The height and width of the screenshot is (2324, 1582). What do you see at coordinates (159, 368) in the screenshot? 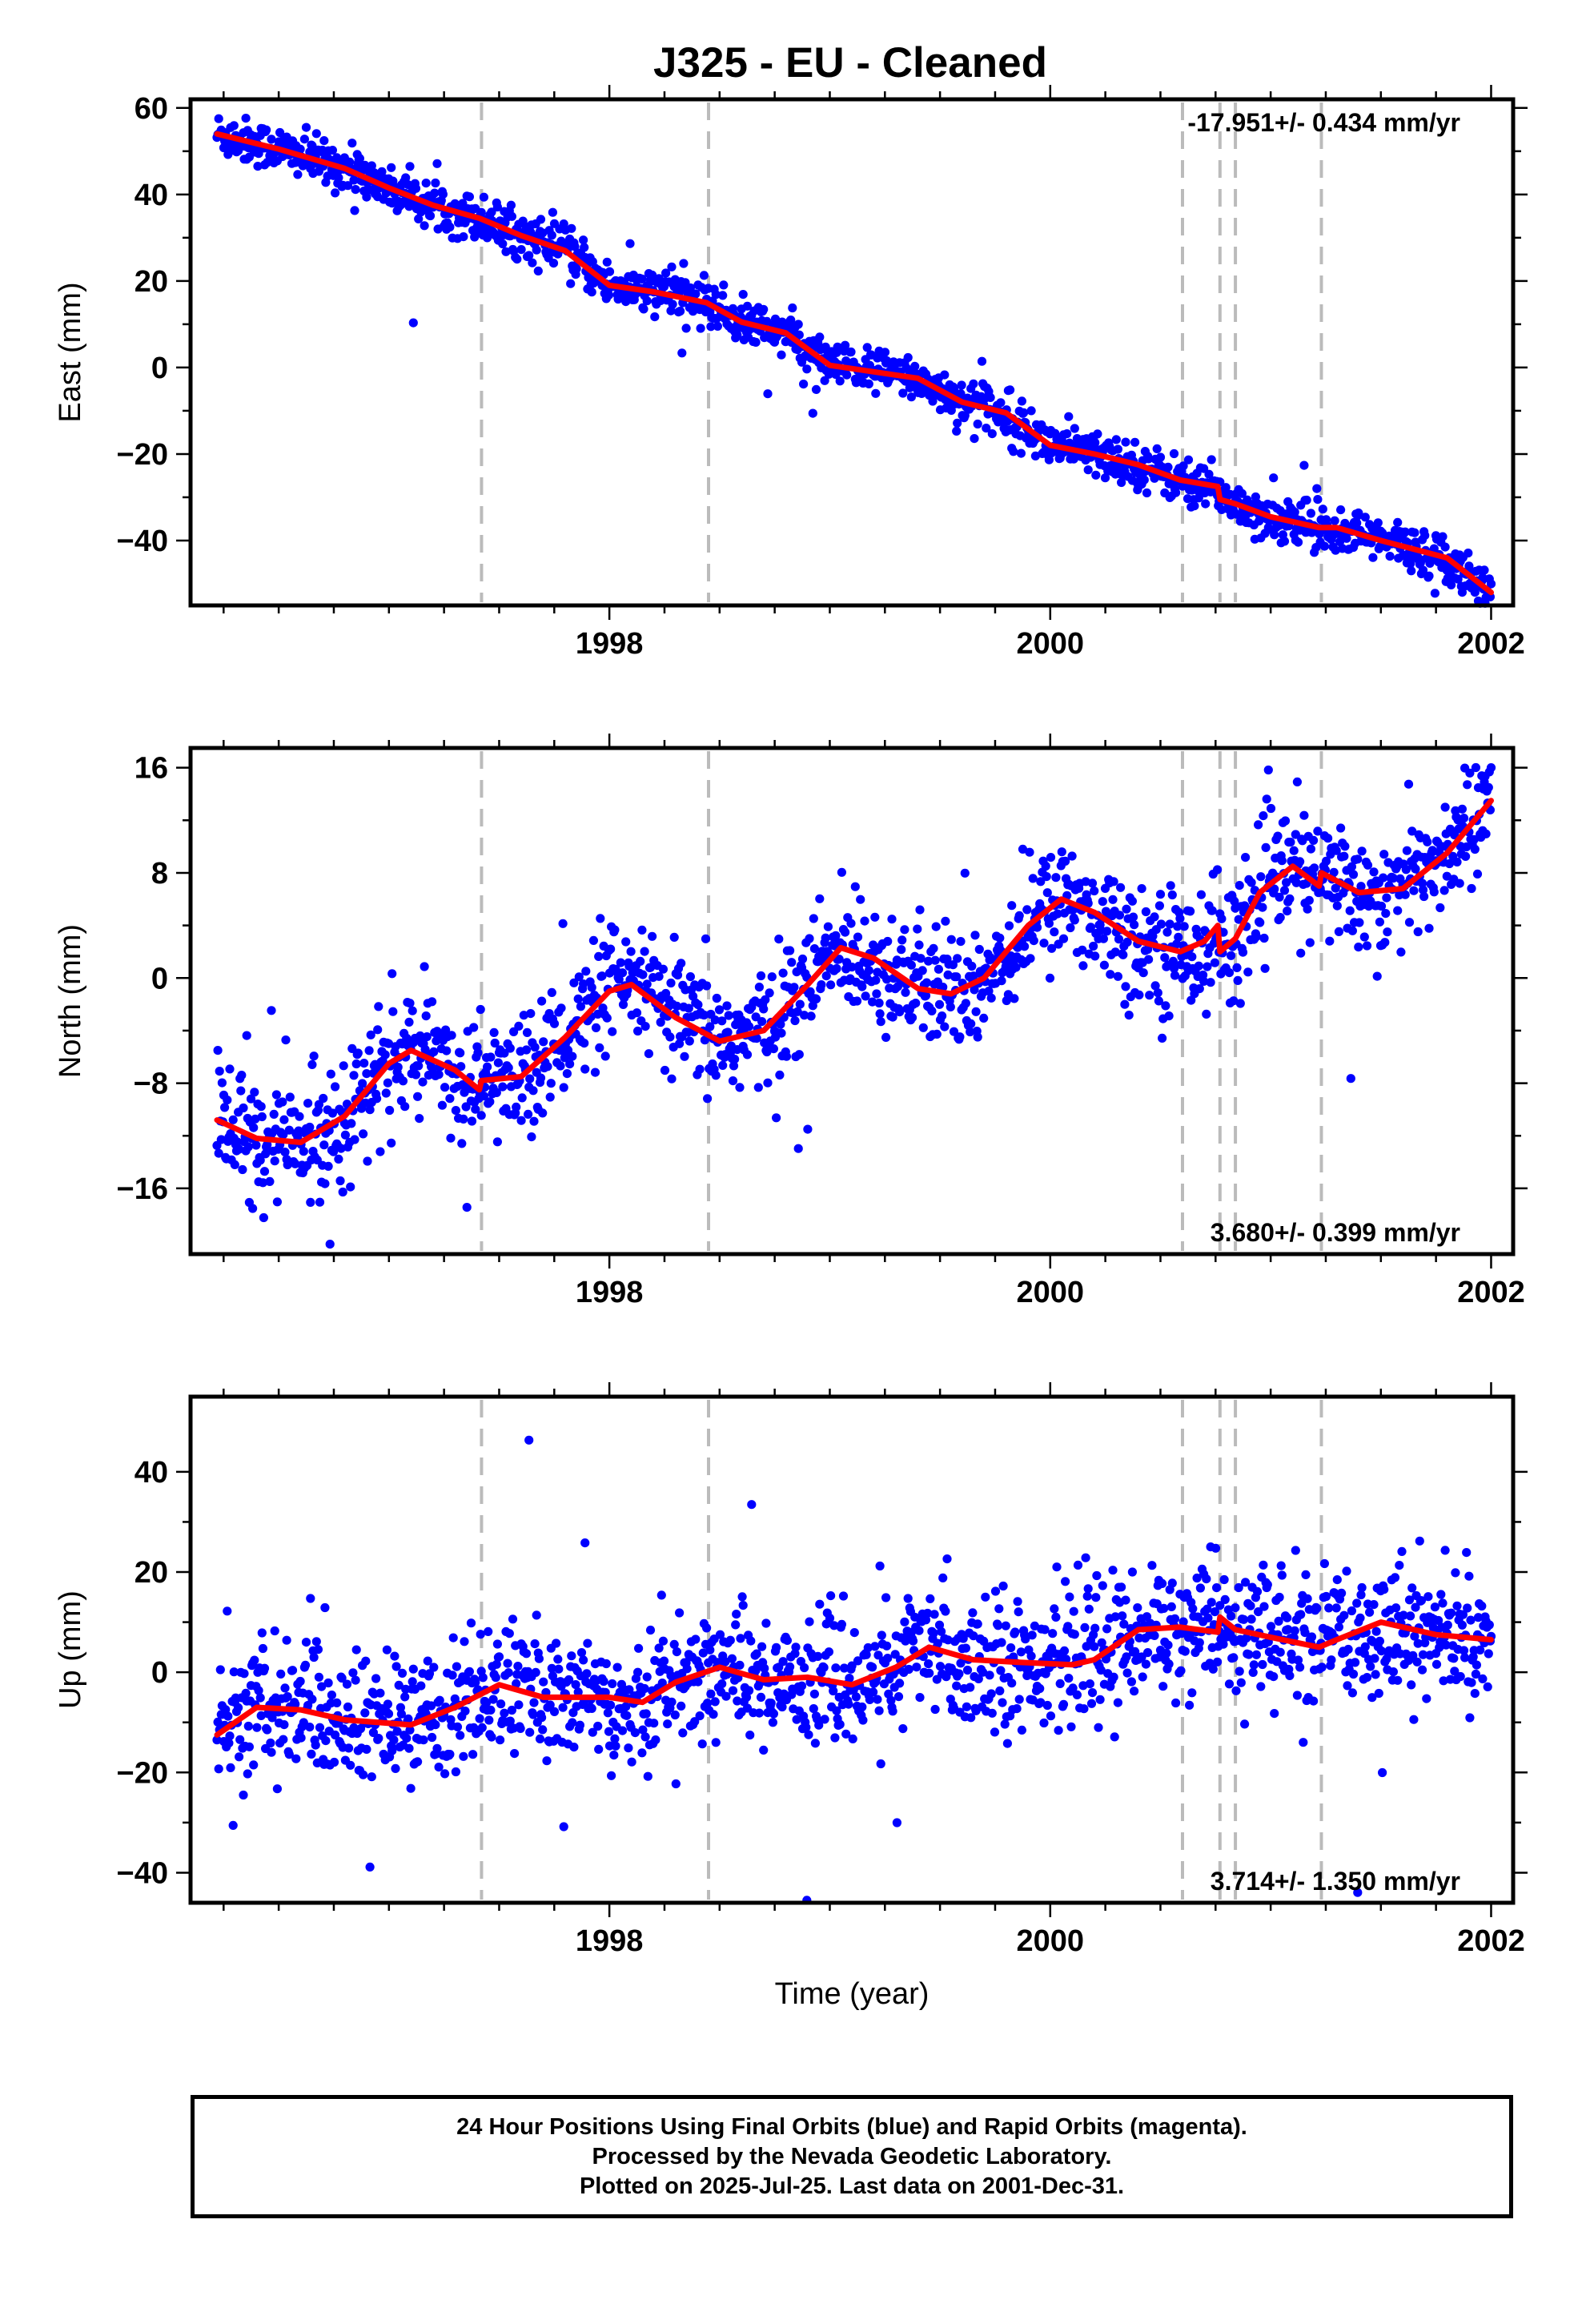
I see `y-tick-label: 0` at bounding box center [159, 368].